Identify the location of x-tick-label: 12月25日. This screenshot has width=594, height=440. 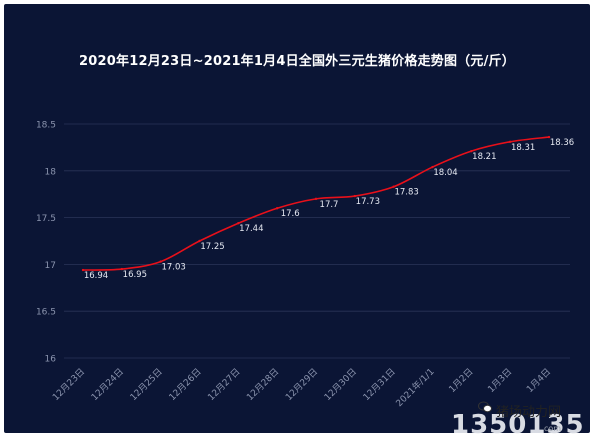
(146, 384).